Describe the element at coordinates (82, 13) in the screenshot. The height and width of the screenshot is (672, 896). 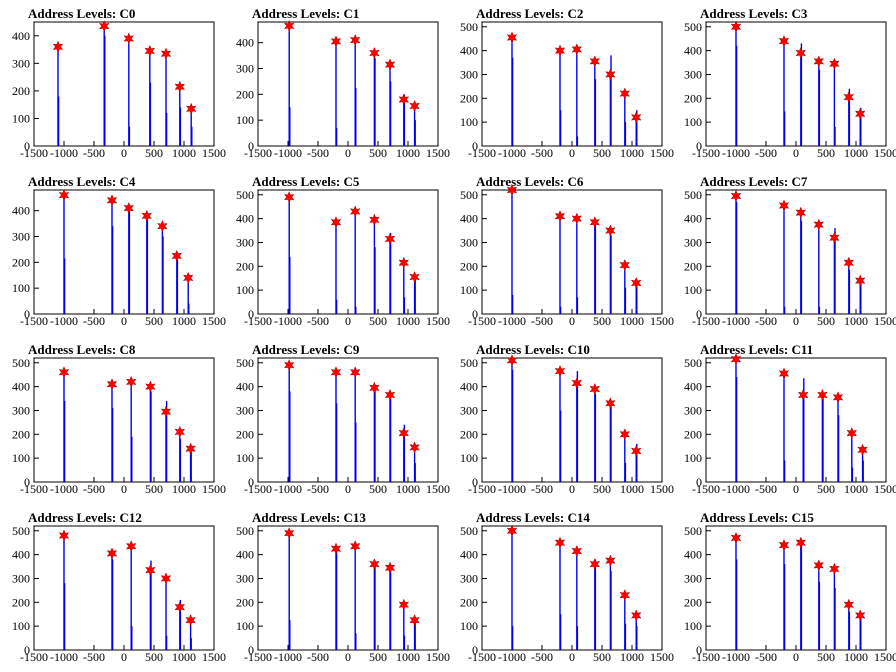
I see `chart-title: Address Levels: C0` at that location.